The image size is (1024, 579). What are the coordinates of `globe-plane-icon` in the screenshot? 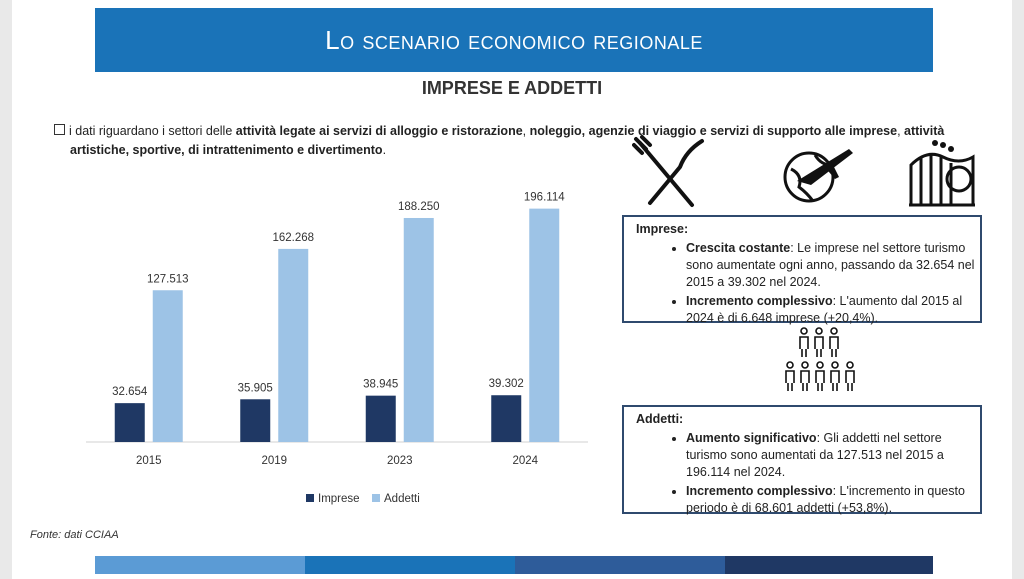 It's located at (818, 176).